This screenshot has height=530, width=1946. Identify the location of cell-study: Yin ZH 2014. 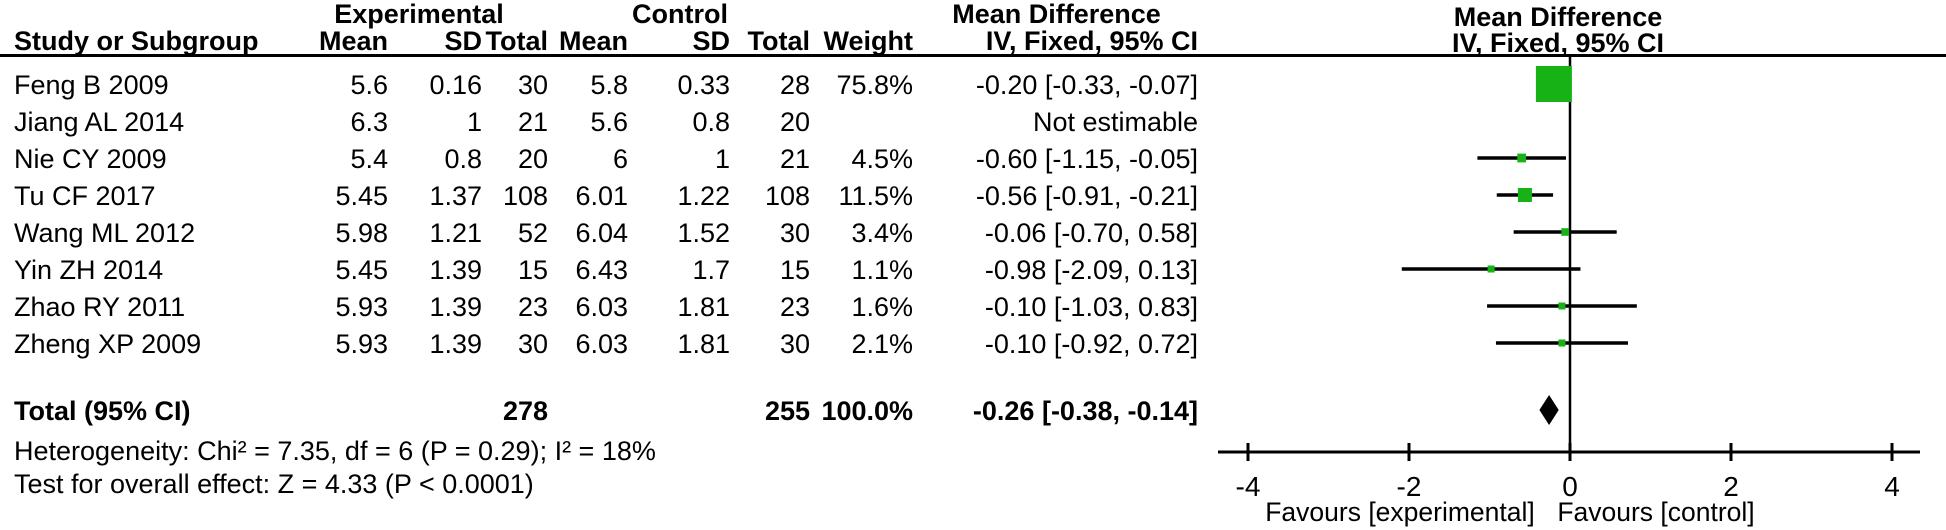
(89, 270).